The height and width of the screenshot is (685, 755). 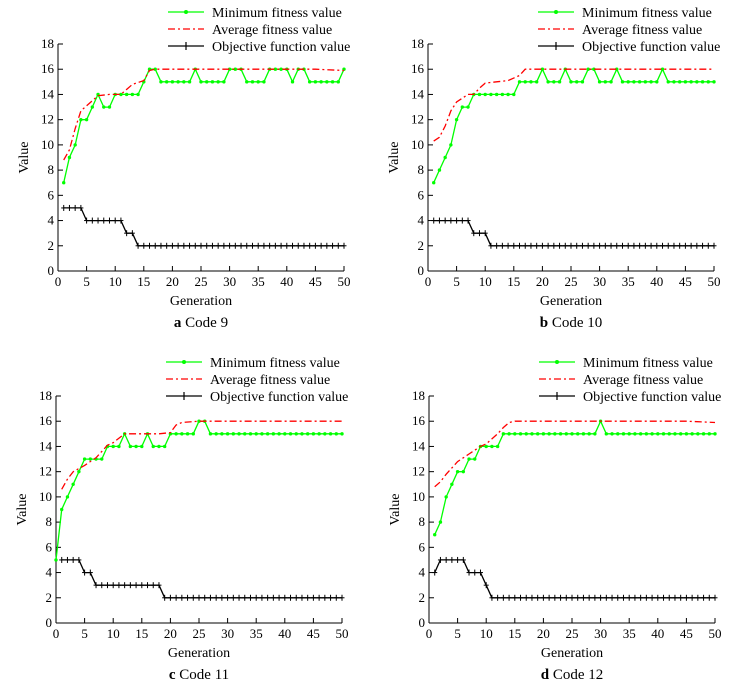 What do you see at coordinates (457, 633) in the screenshot?
I see `x-tick-label: 5` at bounding box center [457, 633].